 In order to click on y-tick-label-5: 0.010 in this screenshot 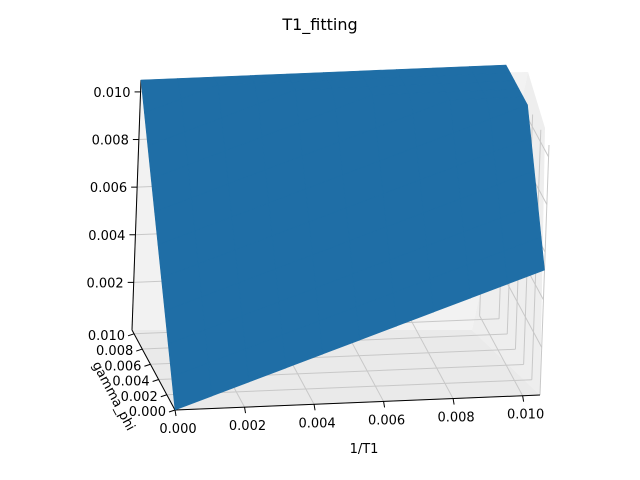, I will do `click(106, 336)`.